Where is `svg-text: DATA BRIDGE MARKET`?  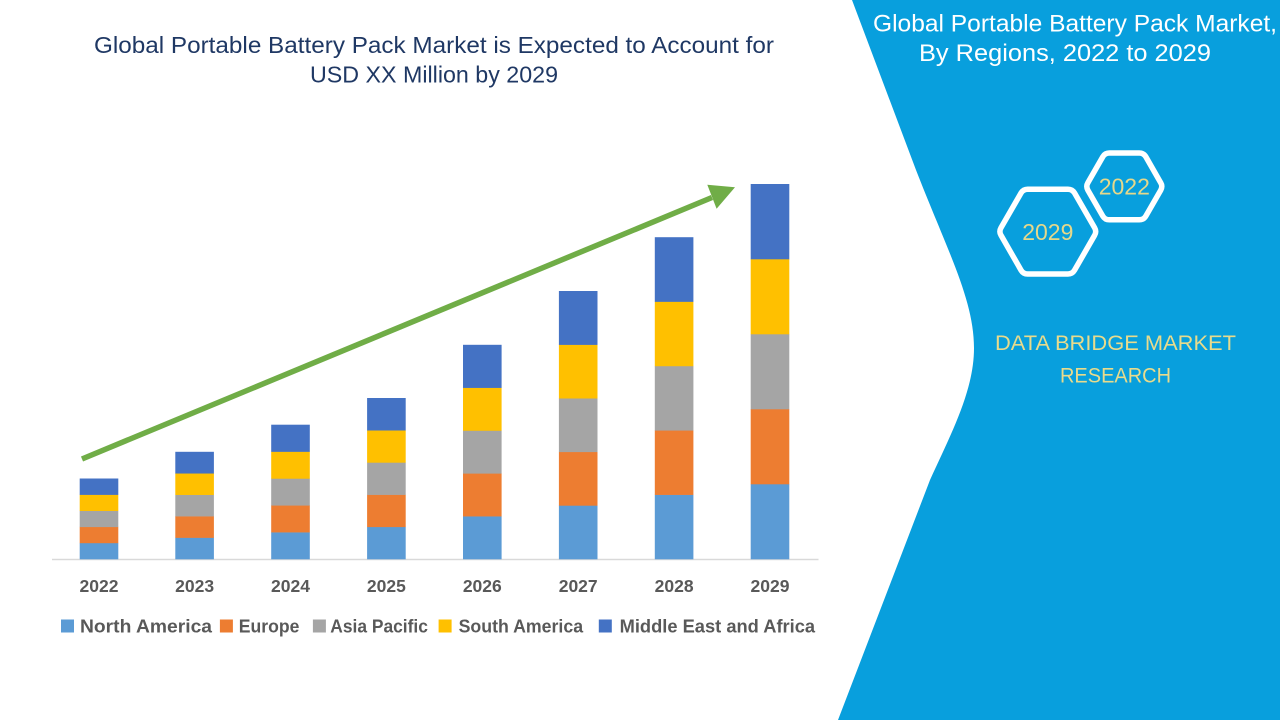 svg-text: DATA BRIDGE MARKET is located at coordinates (1115, 343).